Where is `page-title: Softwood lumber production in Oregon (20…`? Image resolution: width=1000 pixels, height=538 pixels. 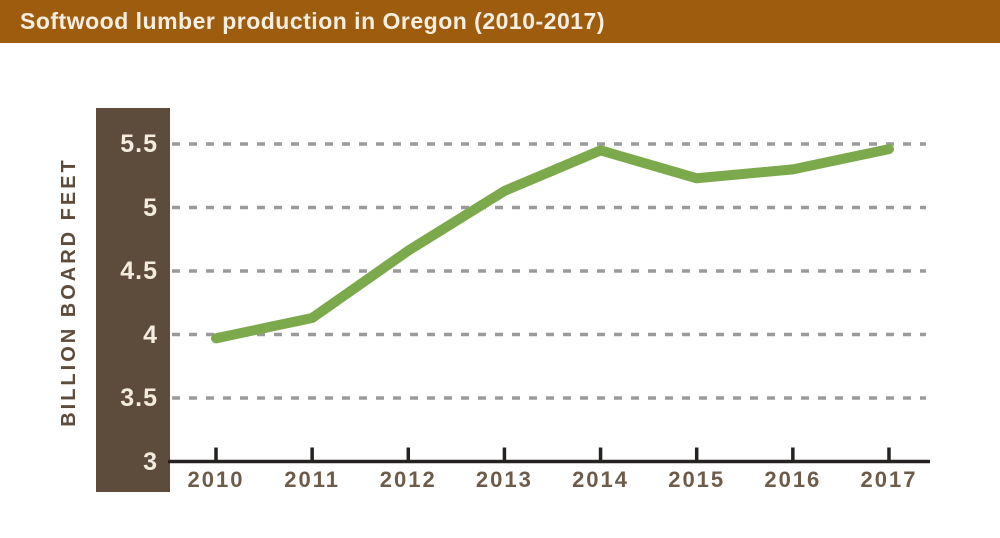
page-title: Softwood lumber production in Oregon (20… is located at coordinates (312, 21).